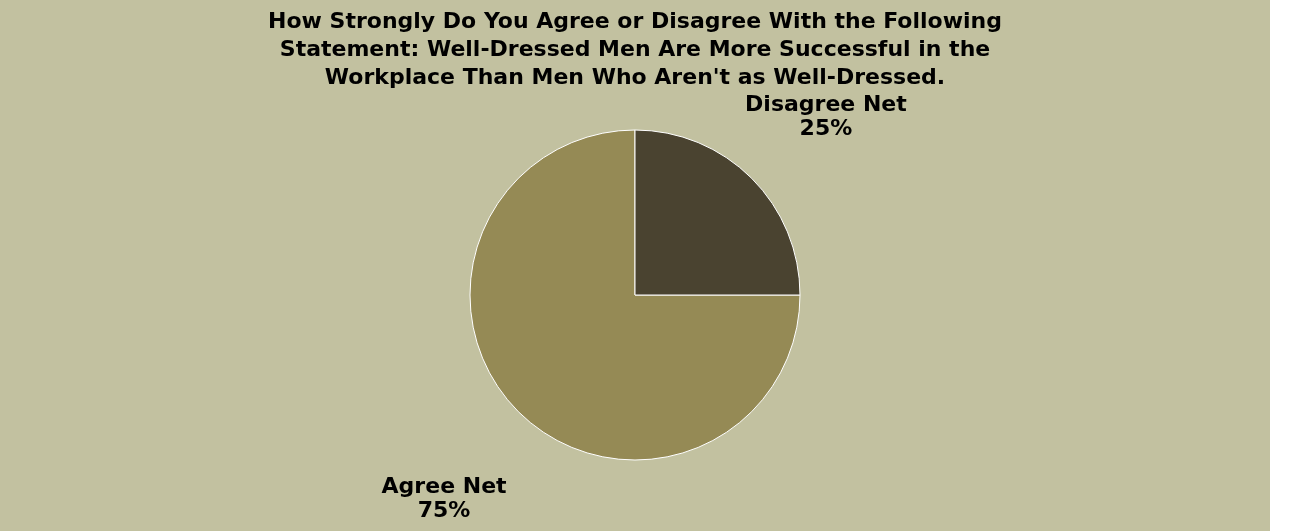 The width and height of the screenshot is (1305, 531). What do you see at coordinates (444, 509) in the screenshot?
I see `data-label: 75%` at bounding box center [444, 509].